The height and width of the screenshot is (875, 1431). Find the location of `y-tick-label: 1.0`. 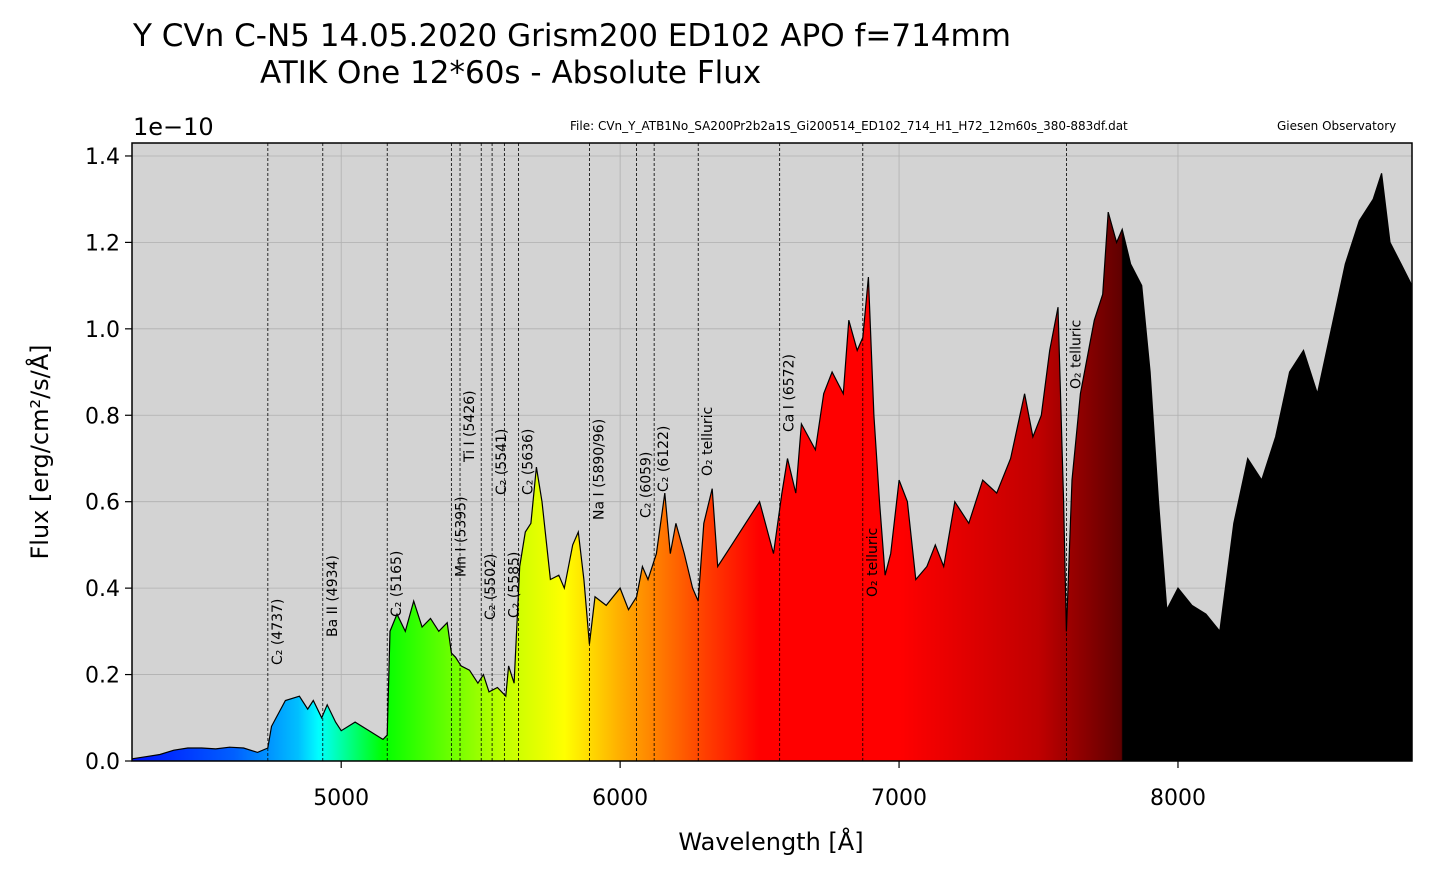

y-tick-label: 1.0 is located at coordinates (102, 330).